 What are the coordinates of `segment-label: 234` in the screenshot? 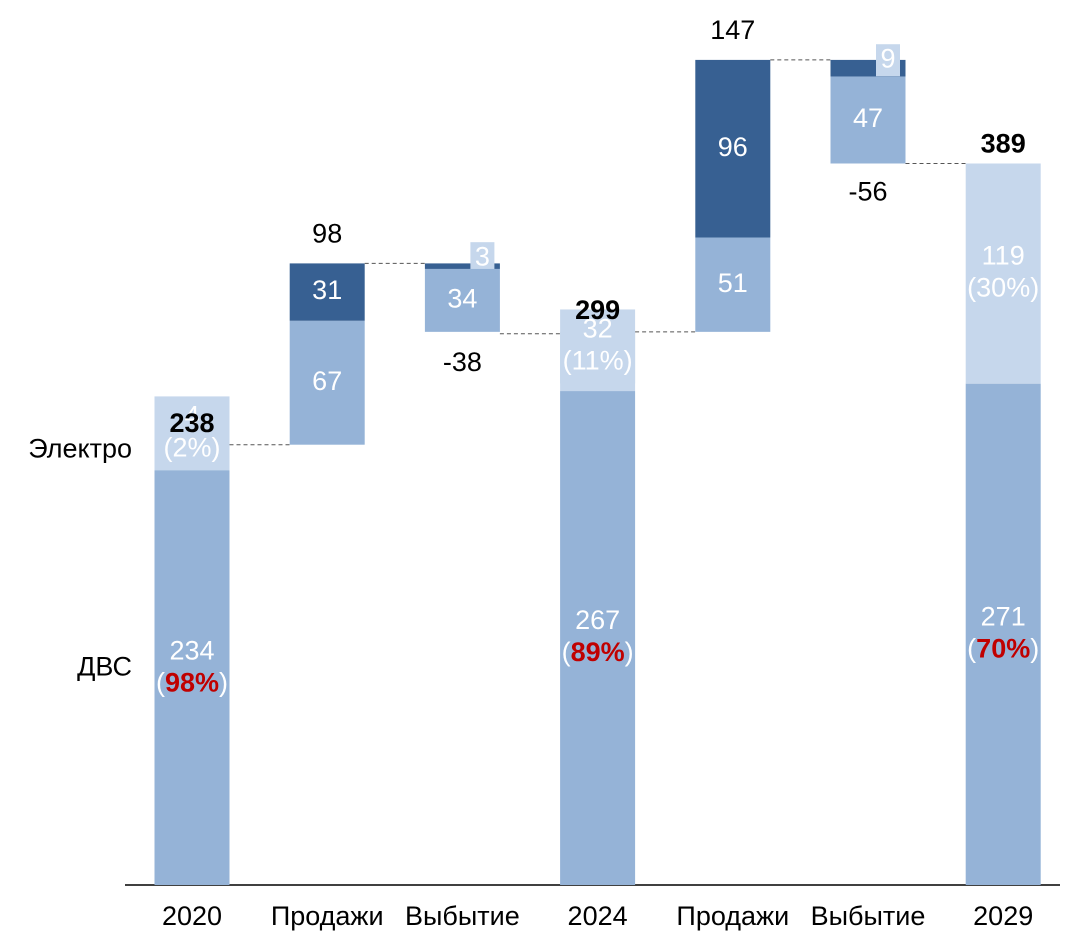 It's located at (191, 651).